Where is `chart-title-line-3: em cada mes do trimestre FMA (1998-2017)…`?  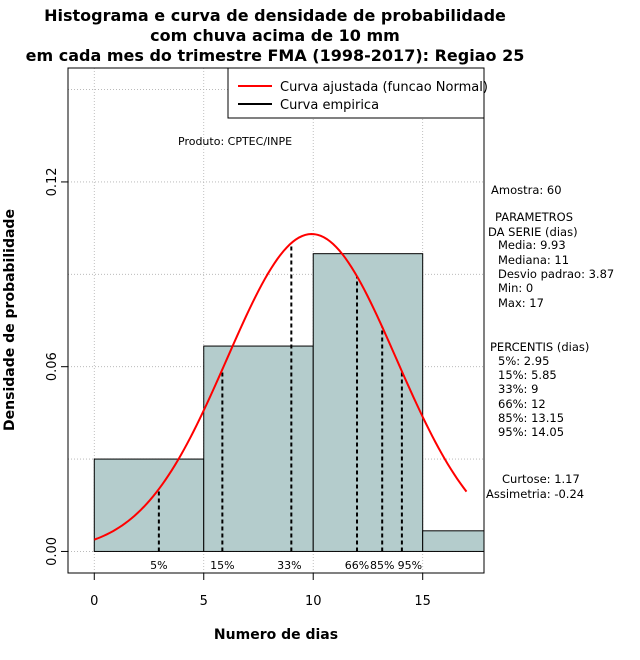 chart-title-line-3: em cada mes do trimestre FMA (1998-2017)… is located at coordinates (275, 55).